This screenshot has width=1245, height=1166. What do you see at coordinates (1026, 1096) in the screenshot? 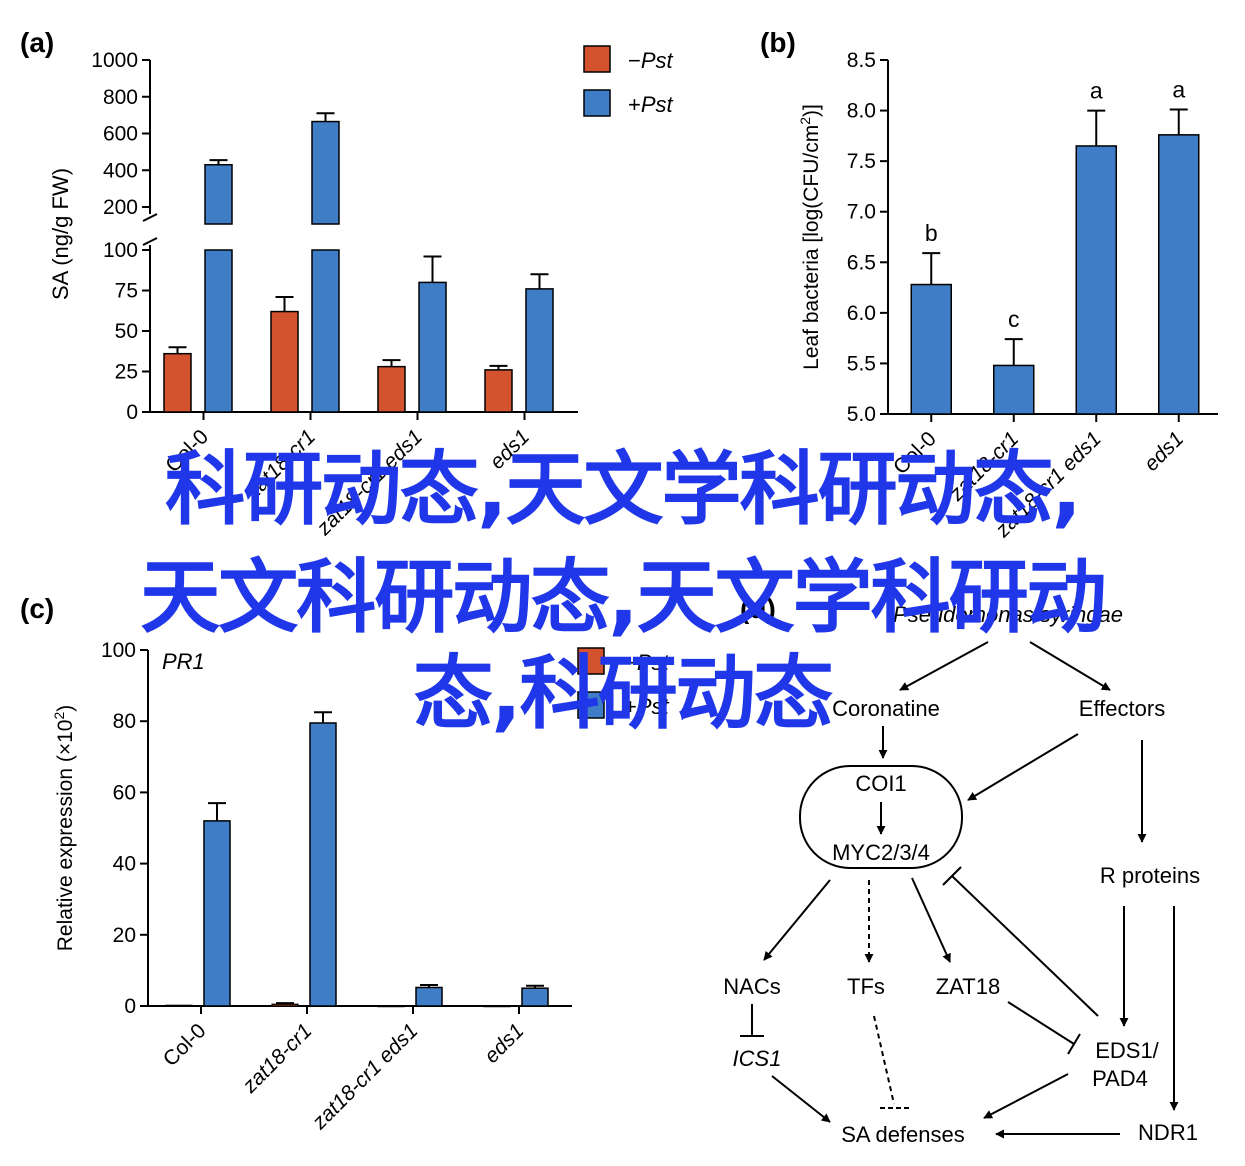
I see `arrow-pad4-sa` at bounding box center [1026, 1096].